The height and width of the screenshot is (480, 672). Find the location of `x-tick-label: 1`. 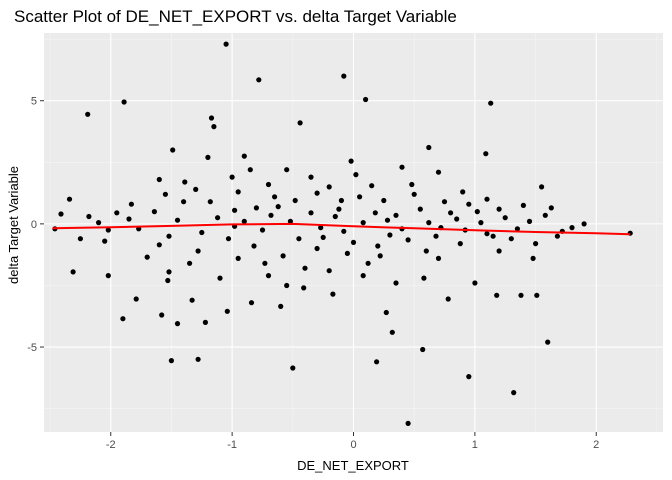

x-tick-label: 1 is located at coordinates (475, 445).